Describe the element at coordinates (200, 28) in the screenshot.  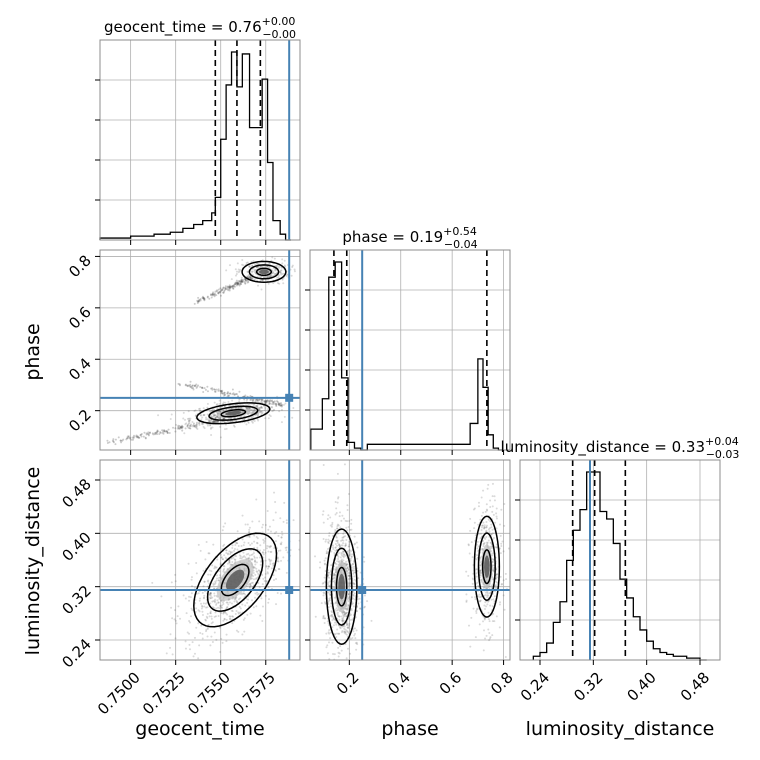
I see `title-geocent_time: geocent_time = 0.76+0.00 −0.00` at that location.